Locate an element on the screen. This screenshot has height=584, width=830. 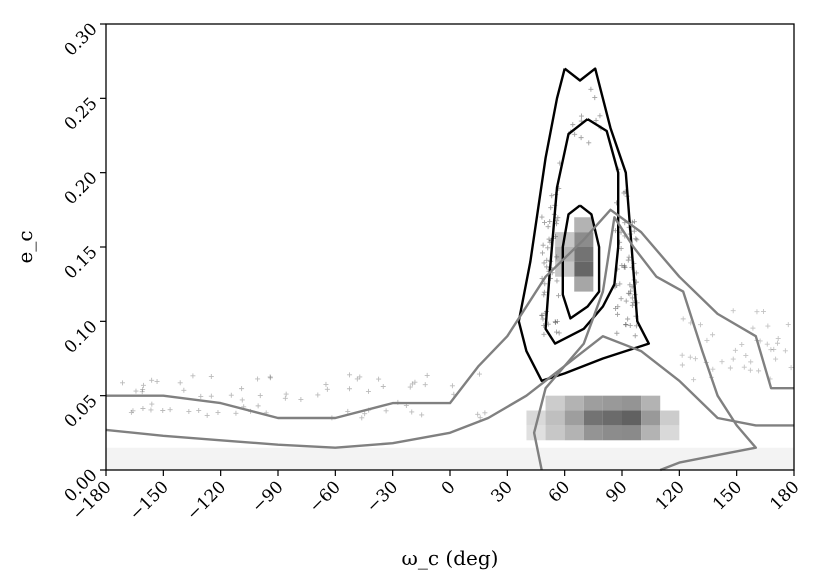
x-tick-label-4: −60 is located at coordinates (325, 497).